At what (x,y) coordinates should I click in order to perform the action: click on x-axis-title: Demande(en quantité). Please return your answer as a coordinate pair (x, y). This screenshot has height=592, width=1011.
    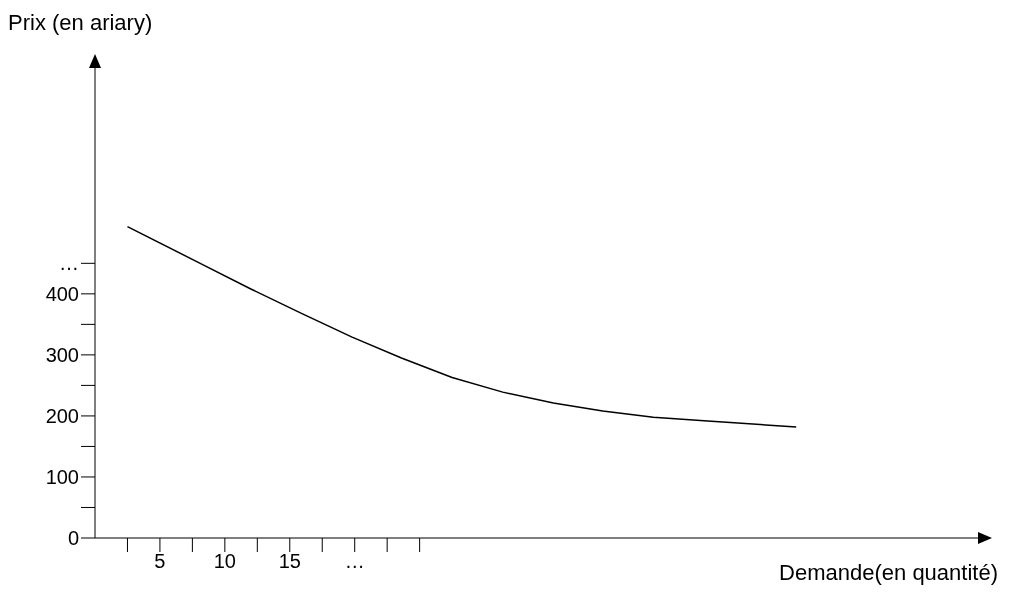
    Looking at the image, I should click on (888, 573).